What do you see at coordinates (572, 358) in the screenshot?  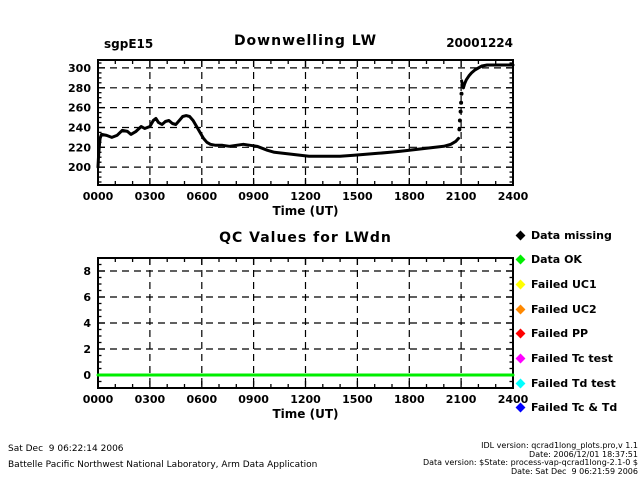 I see `legend-item-label: Failed Tc test` at bounding box center [572, 358].